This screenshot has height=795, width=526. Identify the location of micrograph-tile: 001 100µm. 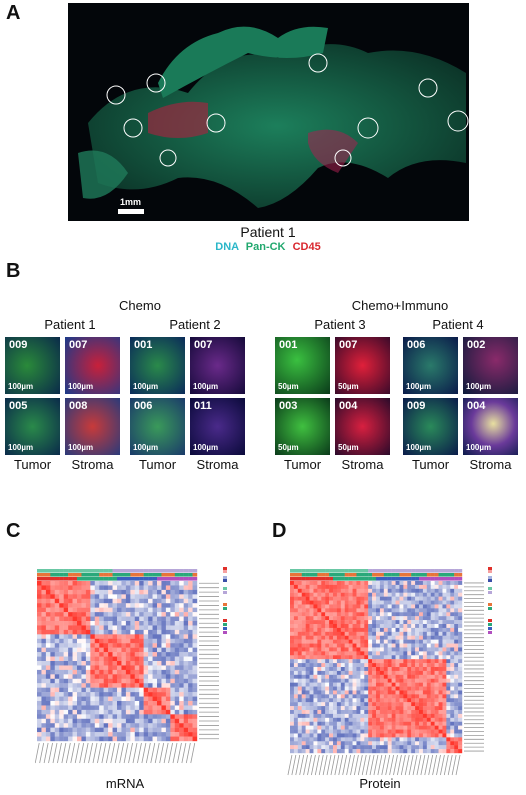
(157, 365).